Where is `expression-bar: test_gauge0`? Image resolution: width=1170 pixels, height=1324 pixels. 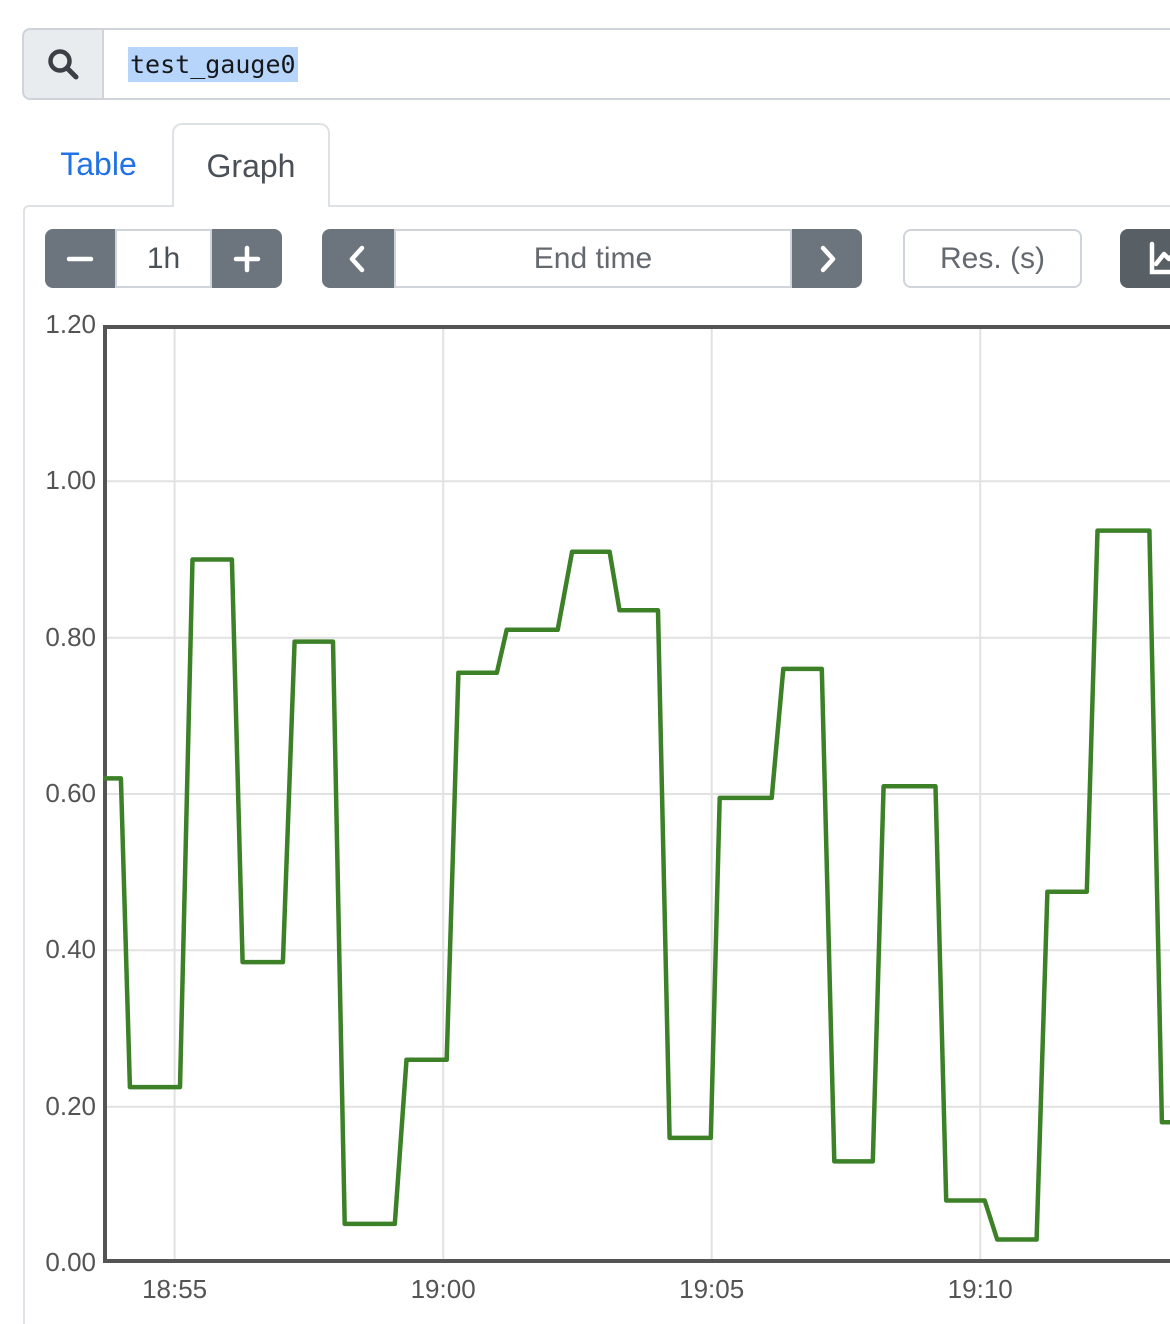
expression-bar: test_gauge0 is located at coordinates (596, 64).